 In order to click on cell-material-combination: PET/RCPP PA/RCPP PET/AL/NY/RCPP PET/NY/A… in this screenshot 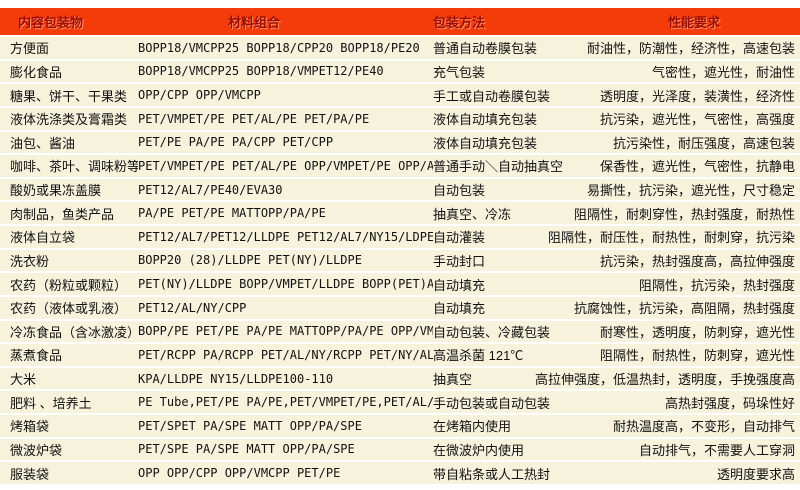, I will do `click(285, 354)`.